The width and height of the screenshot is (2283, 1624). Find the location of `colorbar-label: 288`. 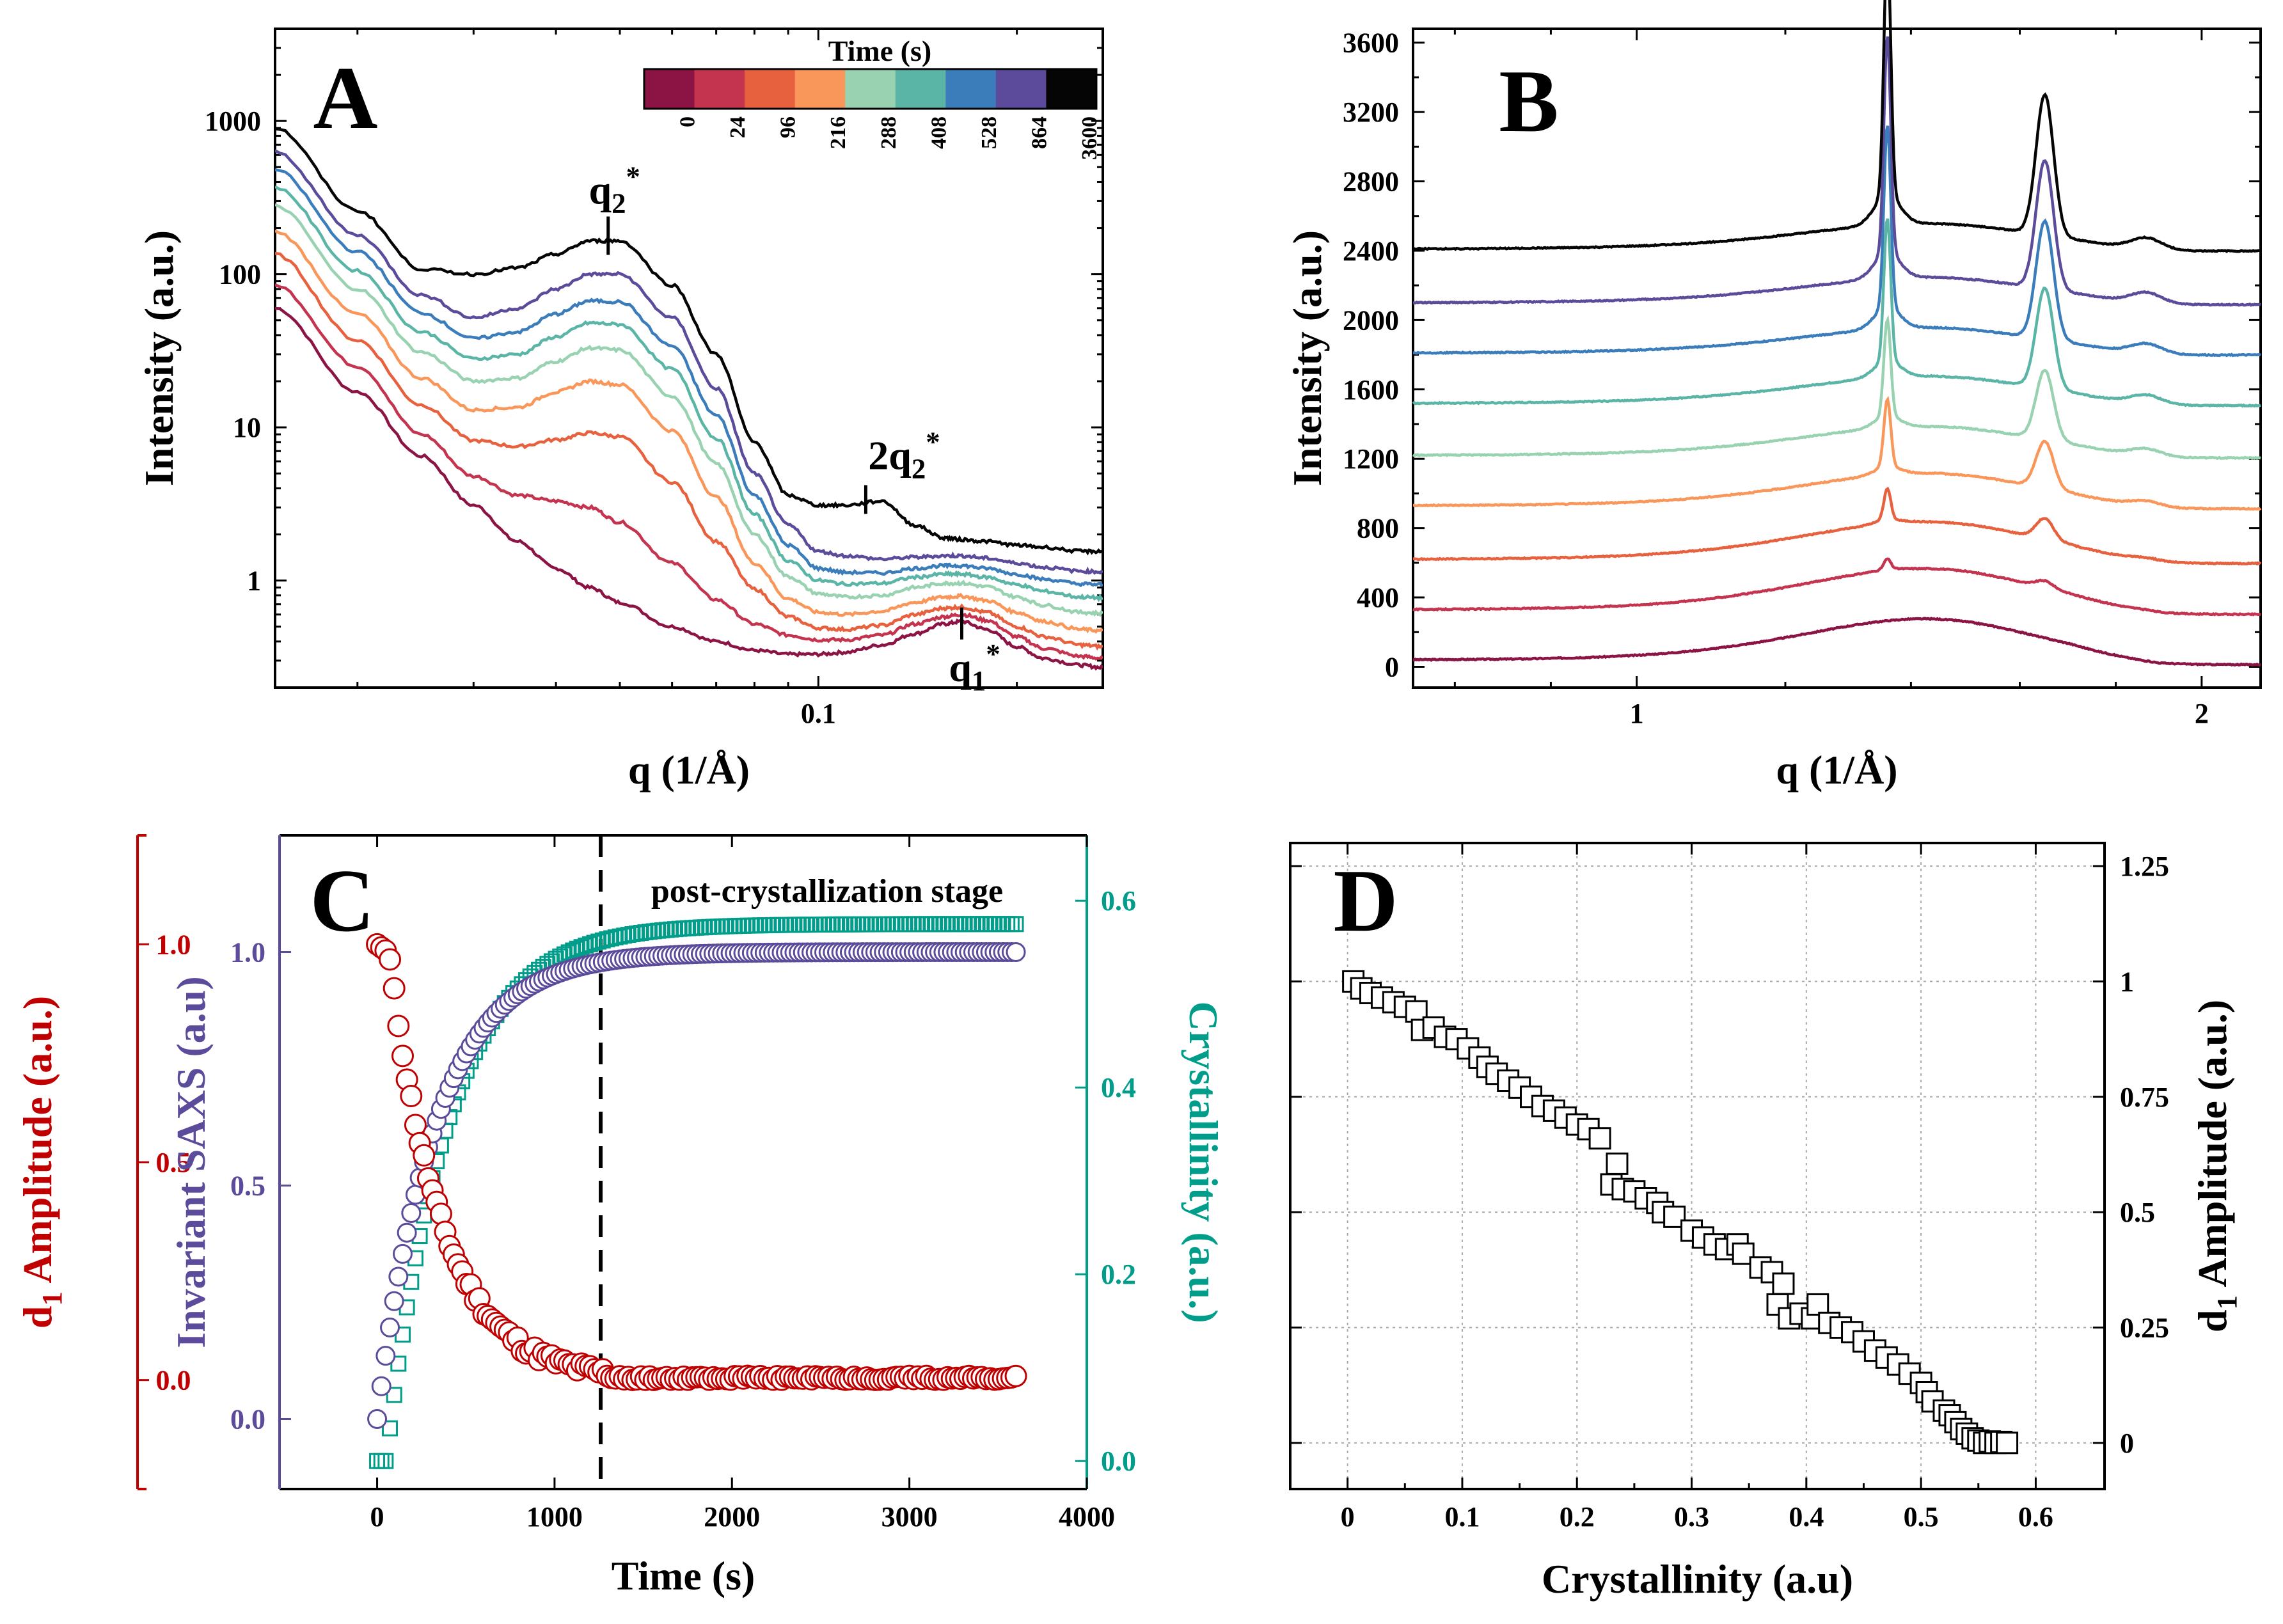

colorbar-label: 288 is located at coordinates (889, 132).